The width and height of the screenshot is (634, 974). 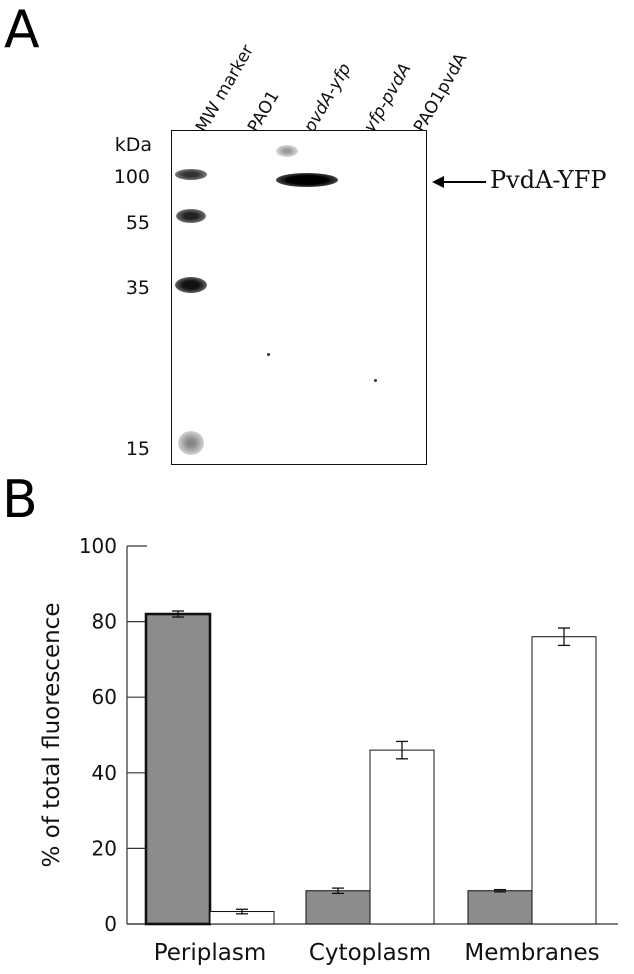 I want to click on marker-label-55: 55, so click(x=137, y=223).